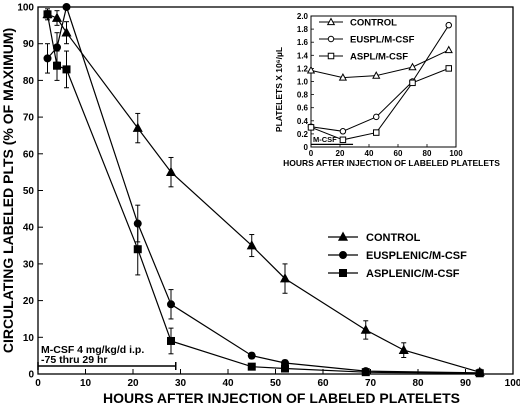 The image size is (520, 408). What do you see at coordinates (427, 153) in the screenshot?
I see `inset-x-tick-label: 80` at bounding box center [427, 153].